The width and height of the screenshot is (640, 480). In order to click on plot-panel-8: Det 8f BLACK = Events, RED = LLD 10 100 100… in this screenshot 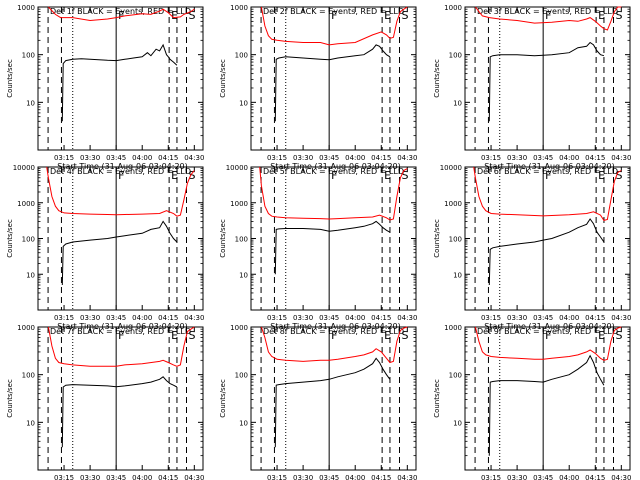, I will do `click(318, 402)`.